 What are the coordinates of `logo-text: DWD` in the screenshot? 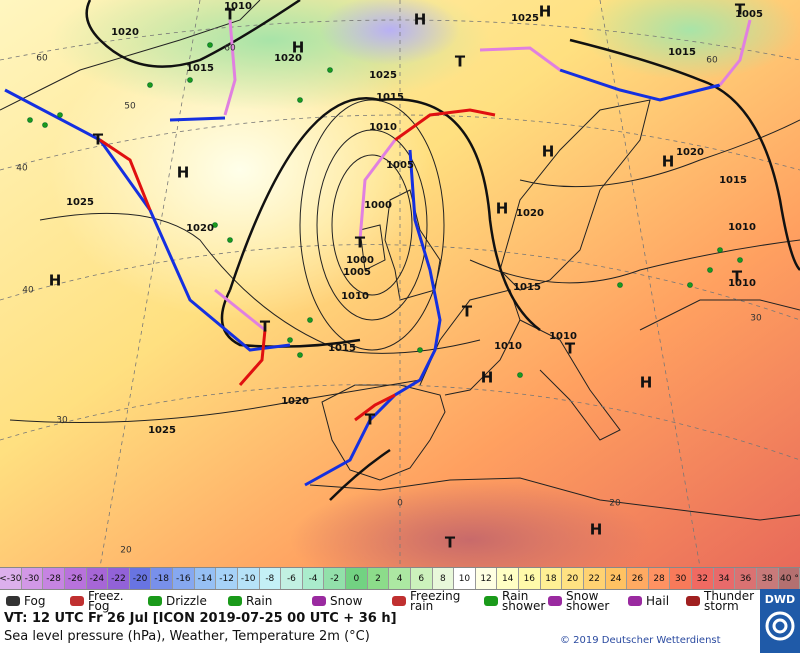 It's located at (780, 599).